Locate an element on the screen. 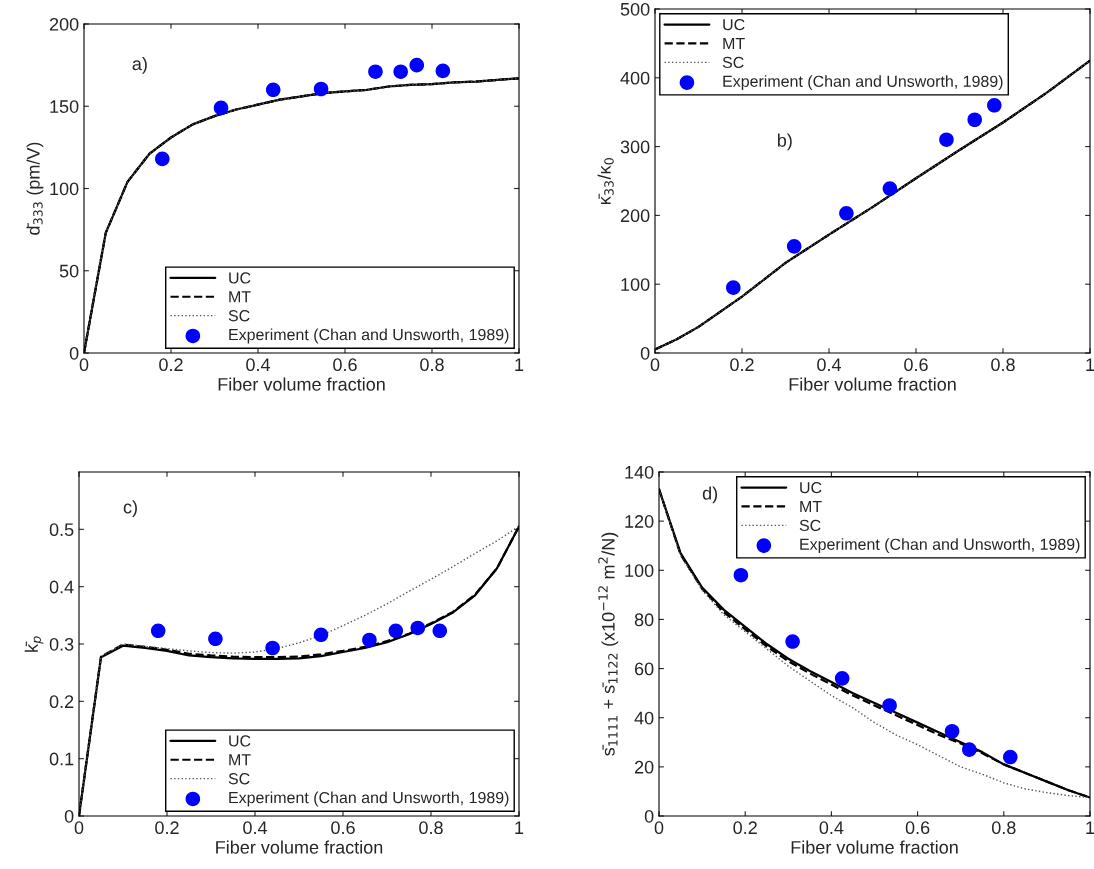 Image resolution: width=1094 pixels, height=869 pixels. y-axis-title: κ̄$_{33}$/κ$_{0}$ is located at coordinates (605, 181).